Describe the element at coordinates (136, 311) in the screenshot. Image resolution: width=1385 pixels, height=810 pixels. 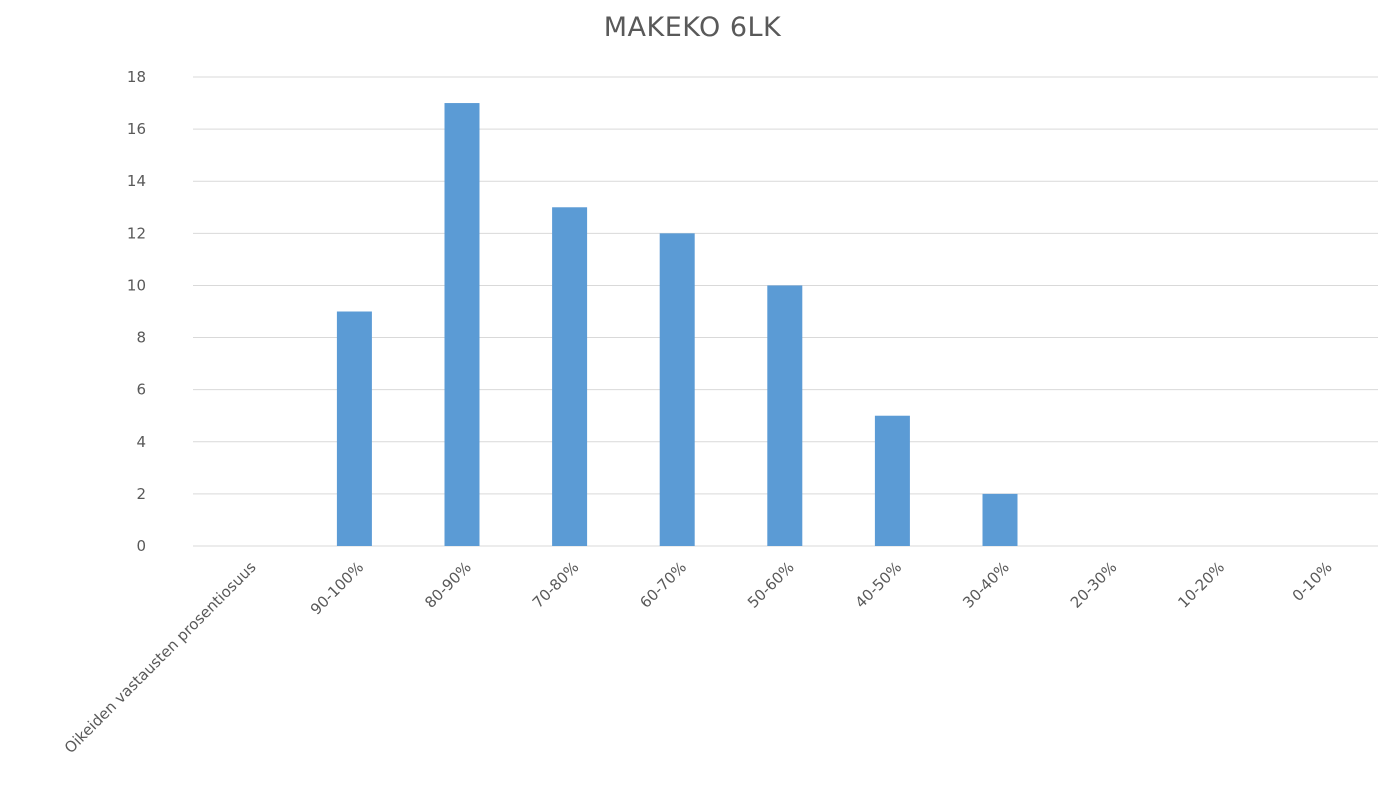
I see `y-axis-ticks: 0 2 4 6 8 10 12 14 16 18` at that location.